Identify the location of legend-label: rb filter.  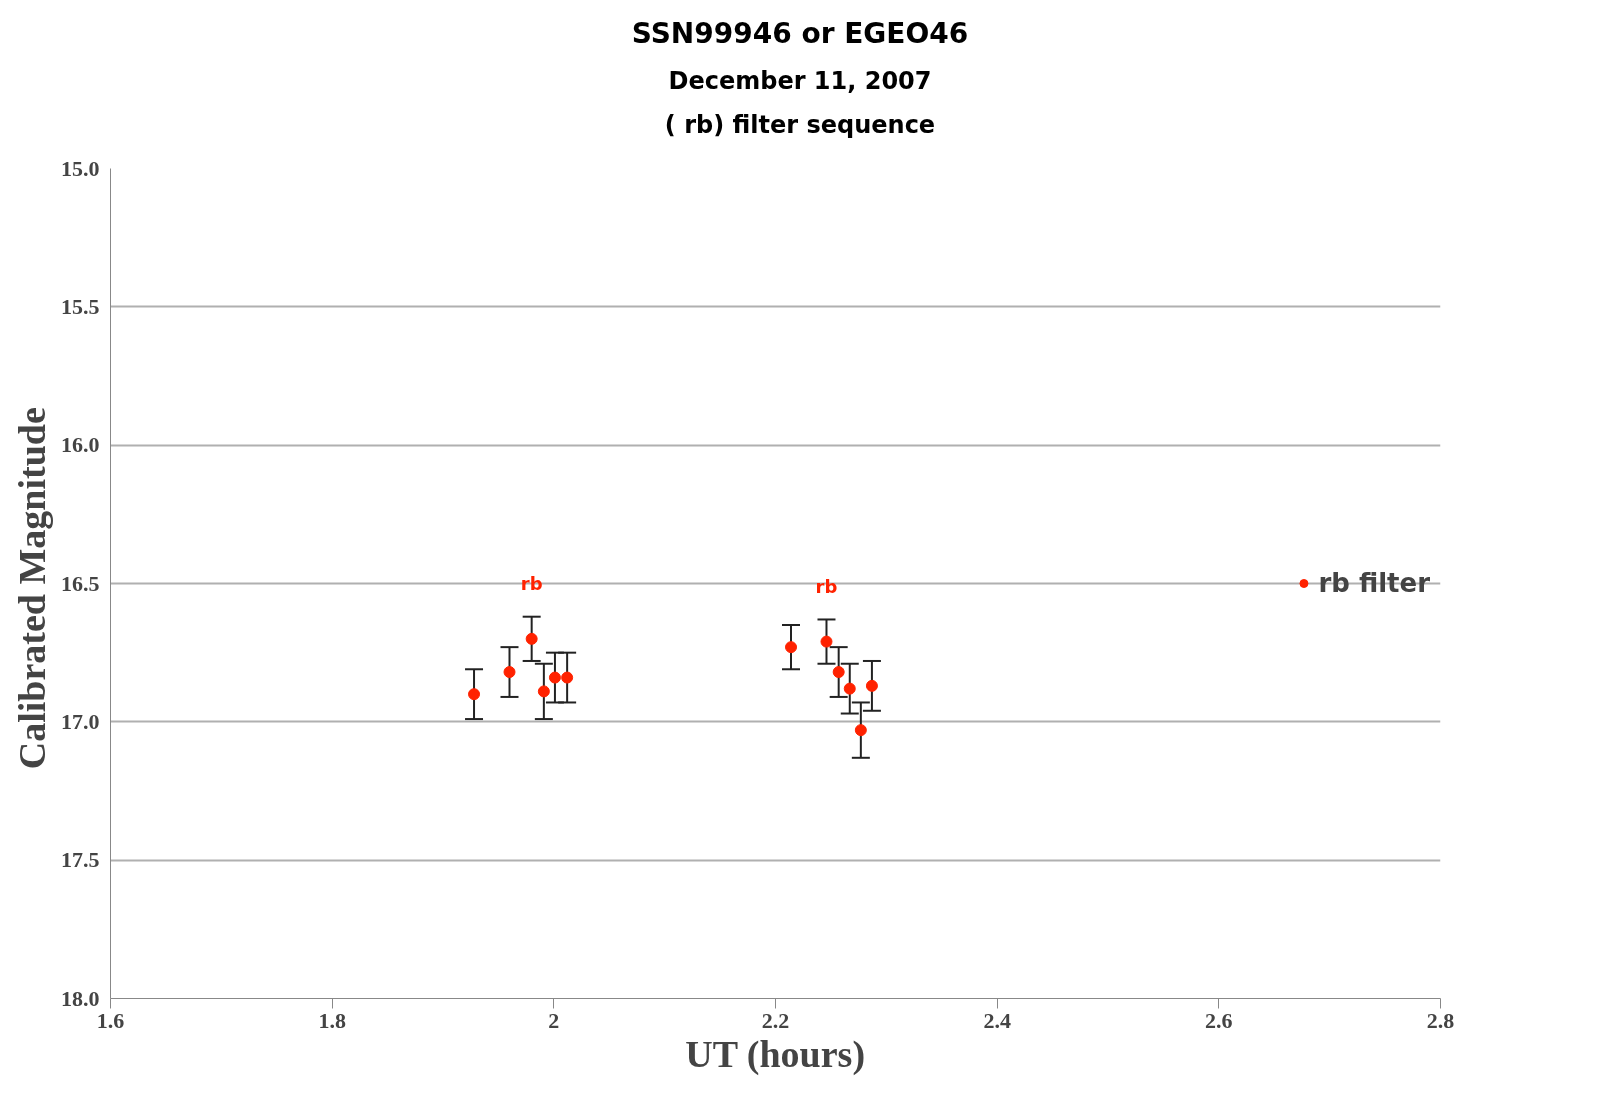
(1374, 582).